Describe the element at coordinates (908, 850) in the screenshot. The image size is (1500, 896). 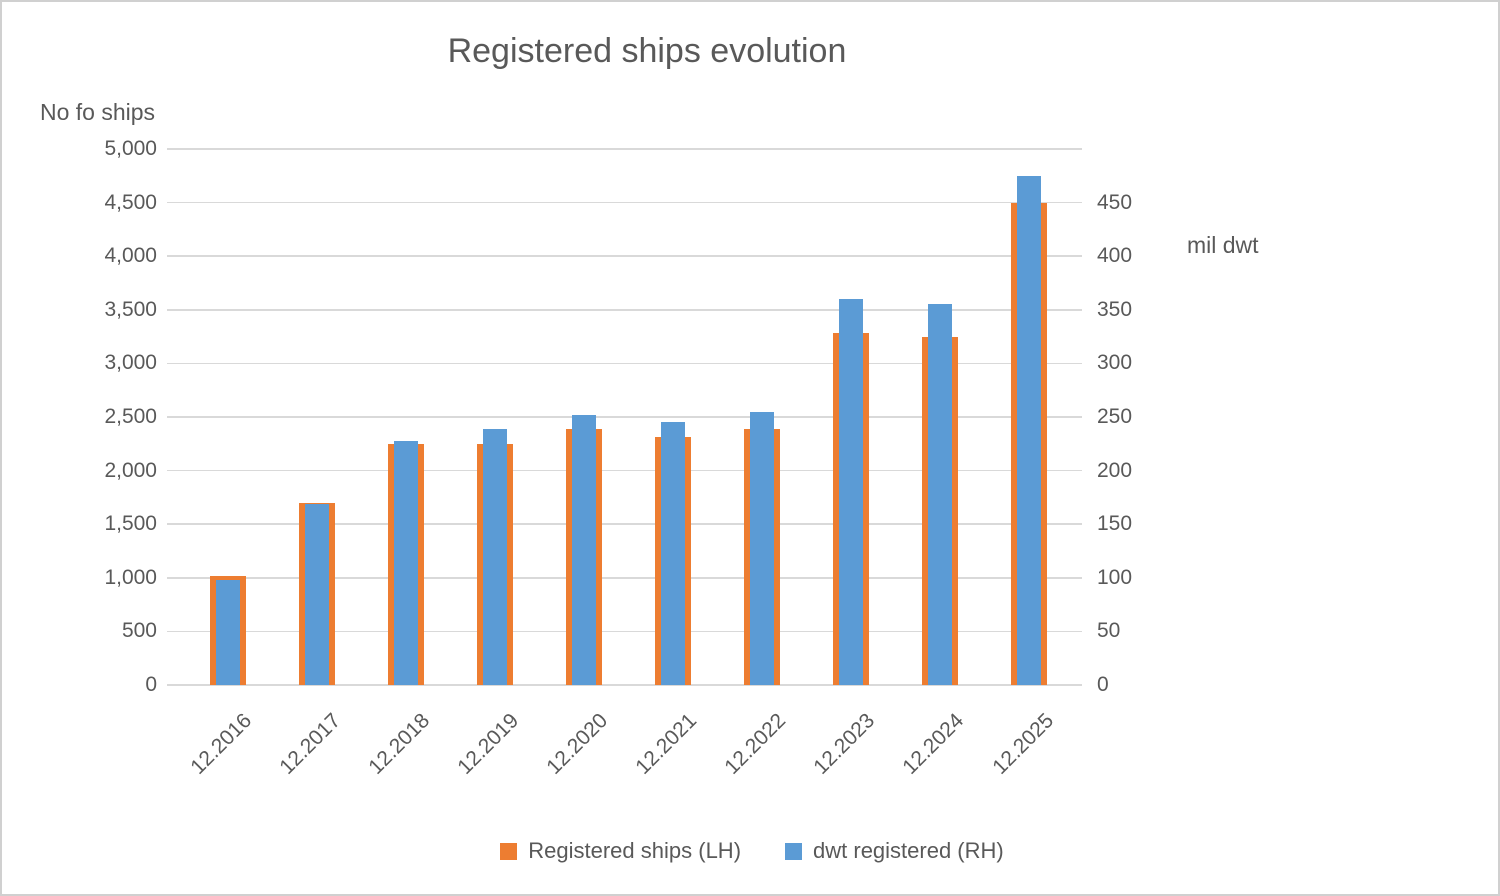
I see `legend-label-dwt-registered: dwt registered (RH)` at that location.